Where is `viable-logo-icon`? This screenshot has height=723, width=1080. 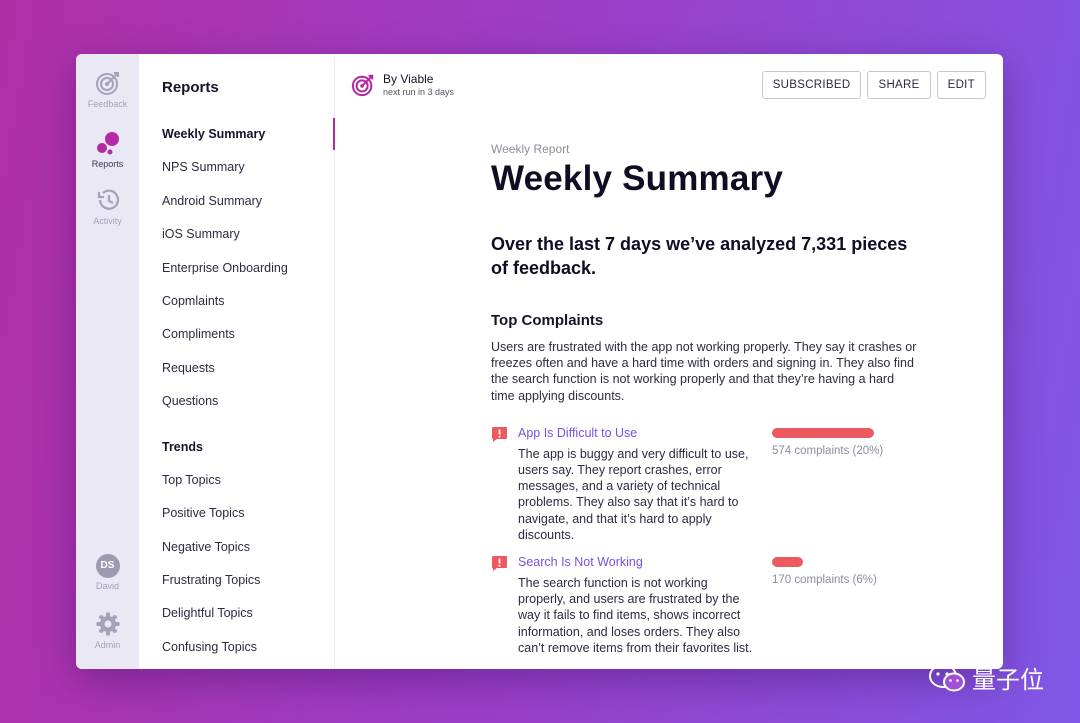 viable-logo-icon is located at coordinates (362, 85).